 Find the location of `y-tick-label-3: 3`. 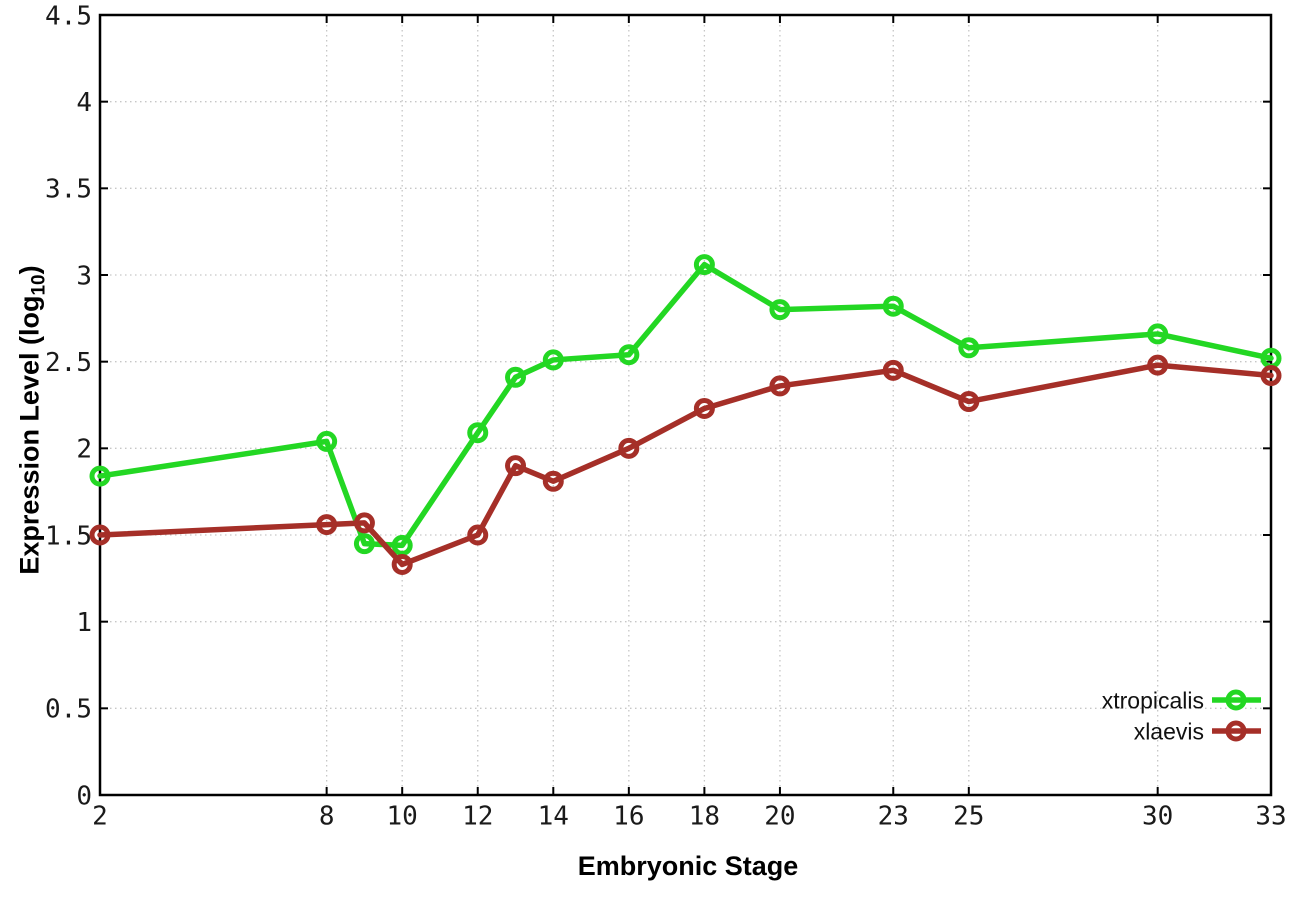

y-tick-label-3: 3 is located at coordinates (84, 276).